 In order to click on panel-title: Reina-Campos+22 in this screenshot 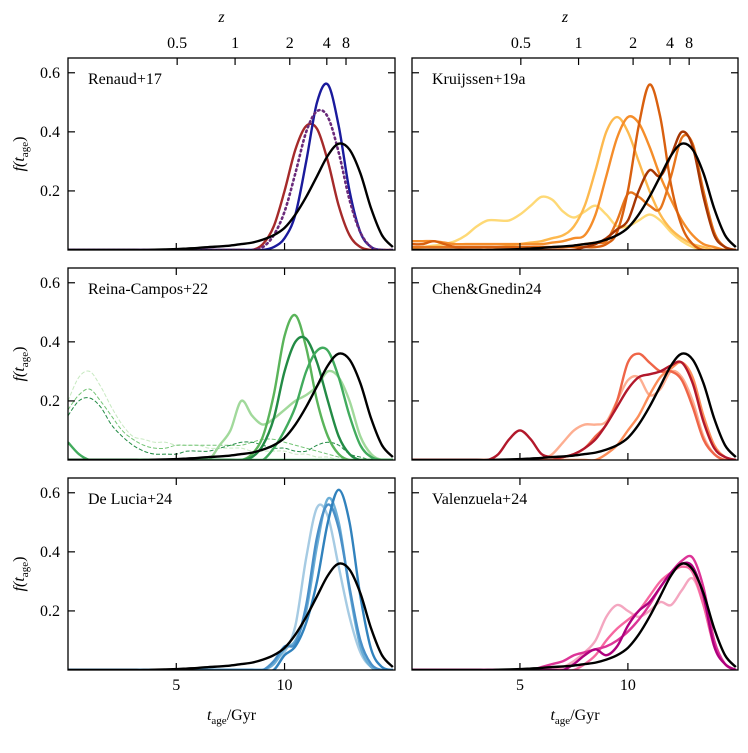, I will do `click(148, 289)`.